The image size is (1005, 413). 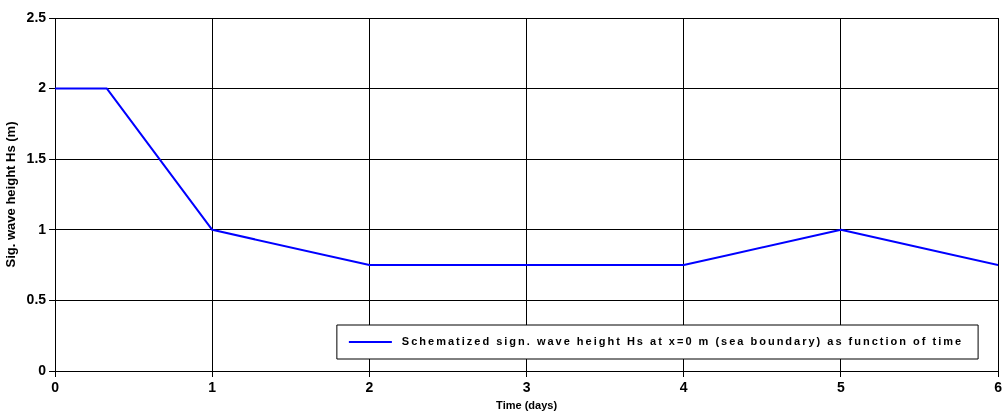 I want to click on x-tick-label: 1, so click(x=212, y=387).